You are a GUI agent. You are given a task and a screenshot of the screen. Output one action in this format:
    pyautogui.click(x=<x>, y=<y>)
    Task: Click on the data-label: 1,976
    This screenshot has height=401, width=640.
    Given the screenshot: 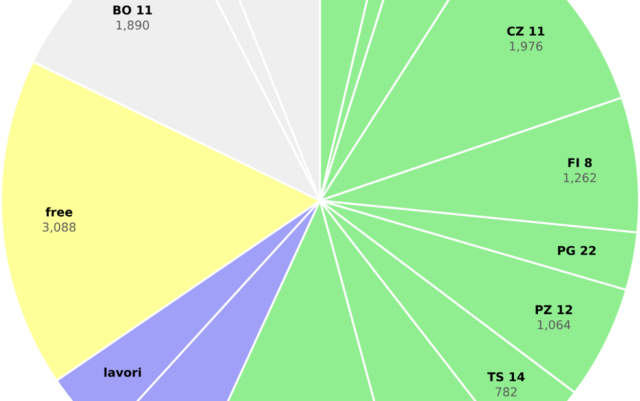 What is the action you would take?
    pyautogui.click(x=526, y=47)
    